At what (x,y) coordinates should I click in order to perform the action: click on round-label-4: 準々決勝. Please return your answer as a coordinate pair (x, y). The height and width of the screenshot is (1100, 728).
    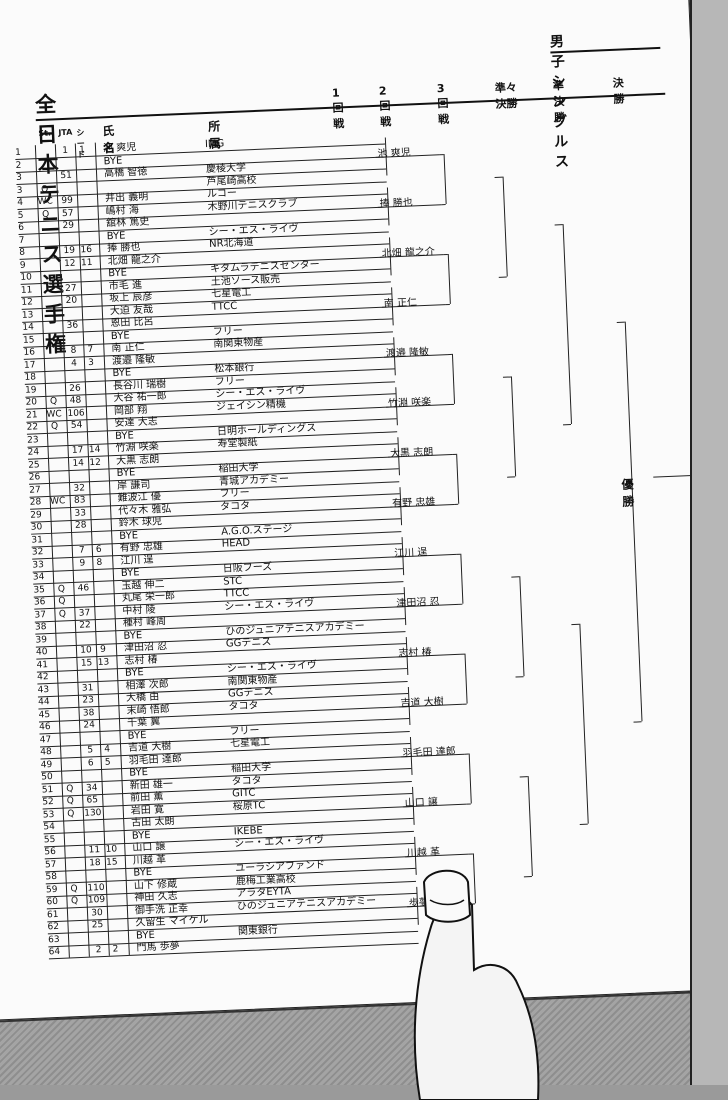
    Looking at the image, I should click on (506, 95).